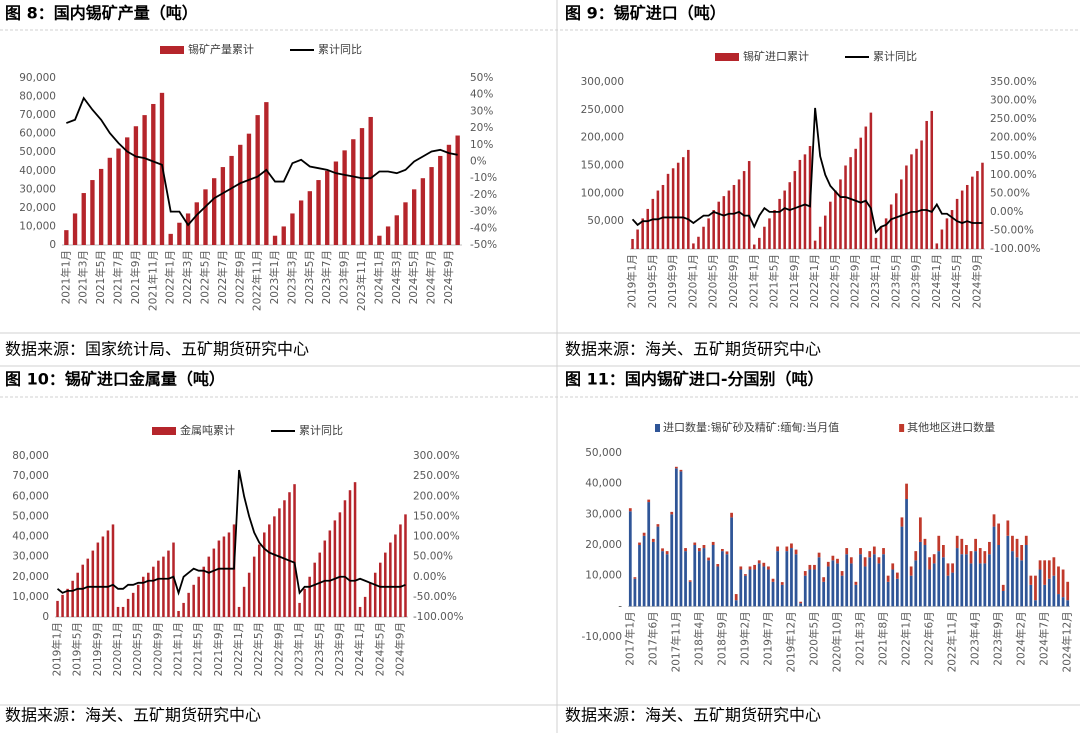 This screenshot has width=1080, height=733. I want to click on y2-tick-label: 250.00%, so click(436, 476).